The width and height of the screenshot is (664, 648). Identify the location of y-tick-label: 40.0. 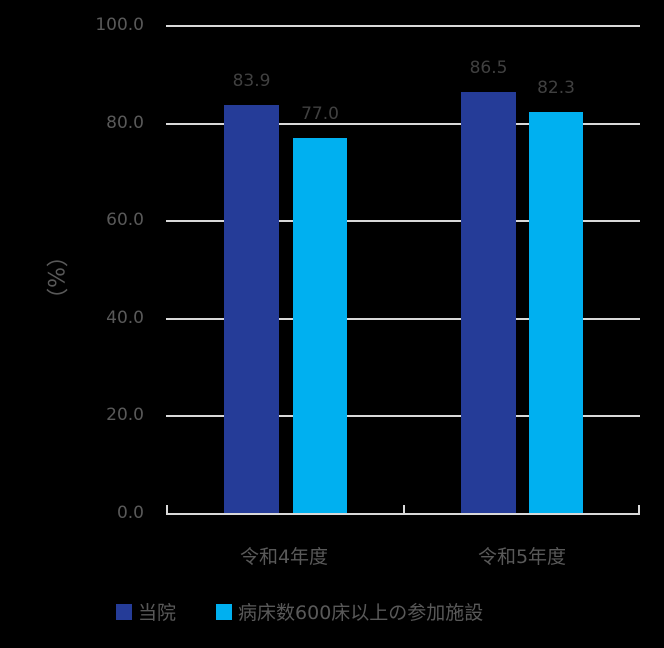
(125, 317).